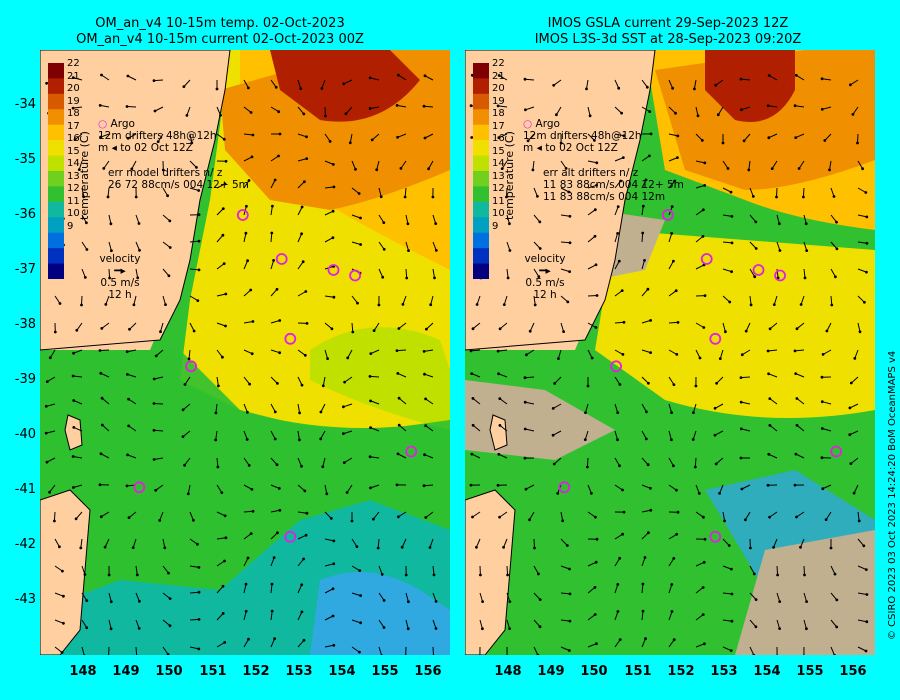 Image resolution: width=900 pixels, height=700 pixels. What do you see at coordinates (706, 259) in the screenshot?
I see `argo-float-marker` at bounding box center [706, 259].